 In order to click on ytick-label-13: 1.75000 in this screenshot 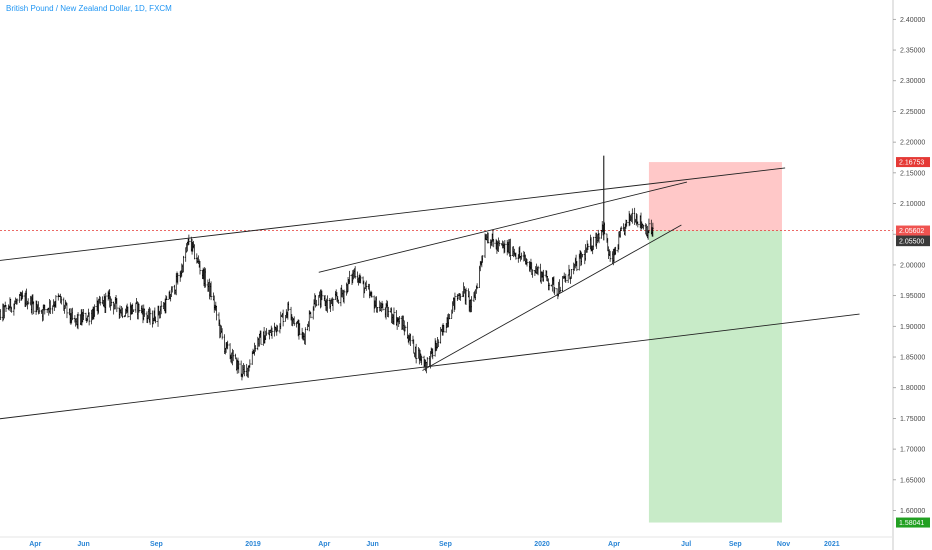, I will do `click(912, 419)`.